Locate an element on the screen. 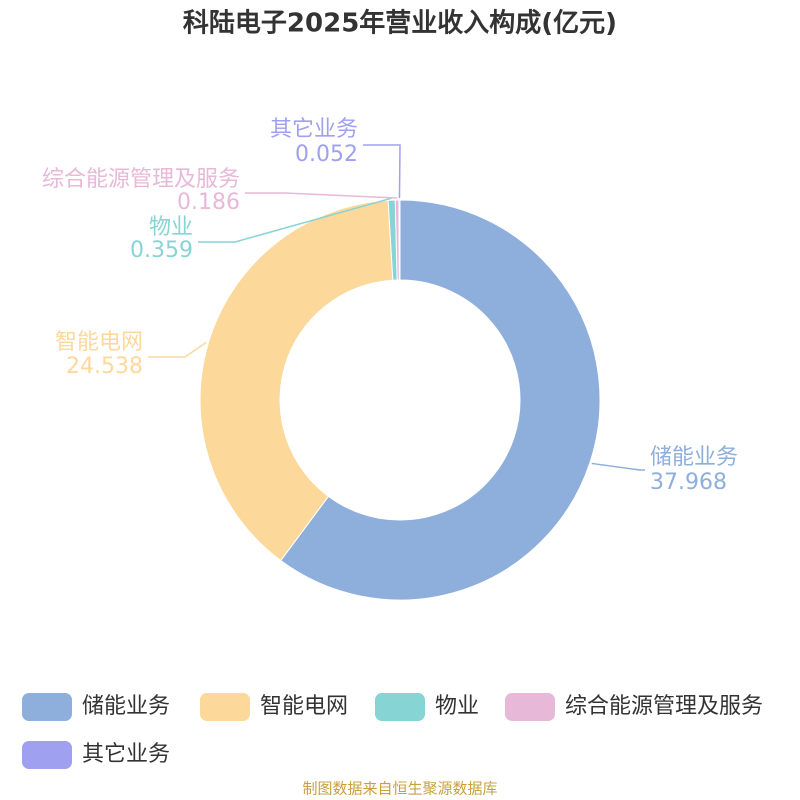  slice-value: 37.968 is located at coordinates (688, 482).